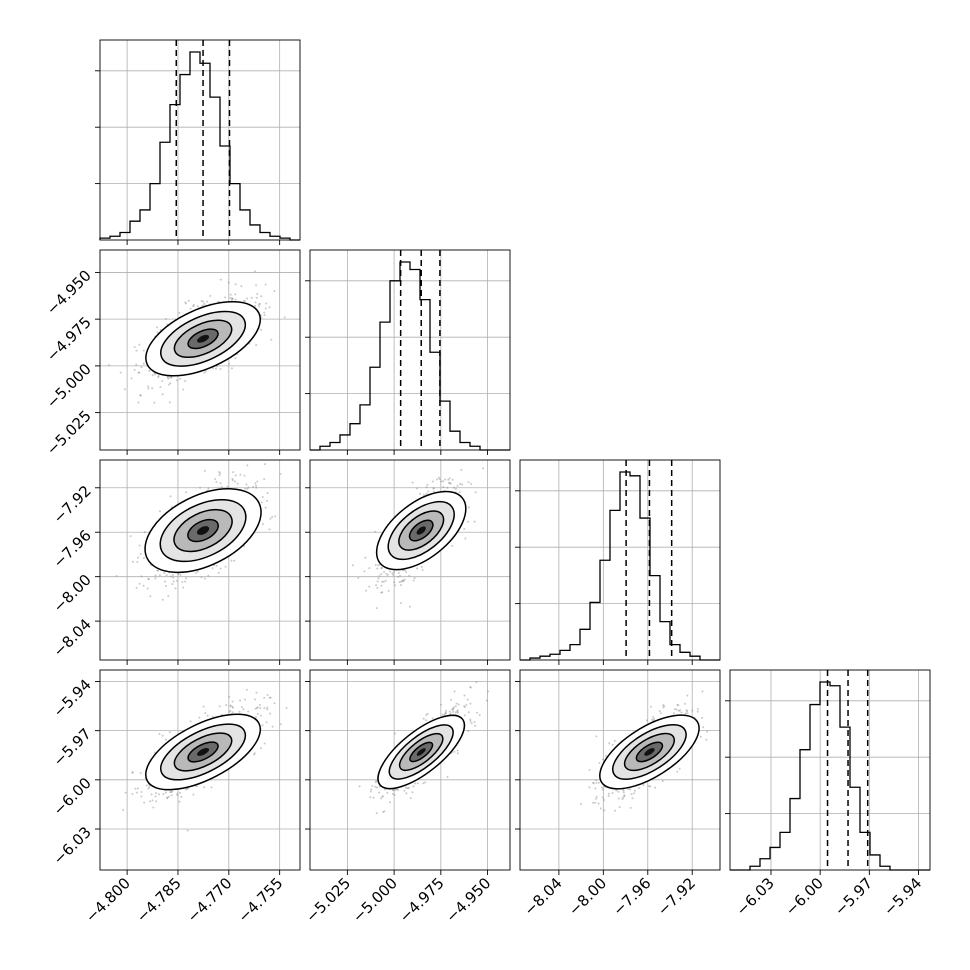  I want to click on x-tick-label-1-2: −4.975, so click(422, 900).